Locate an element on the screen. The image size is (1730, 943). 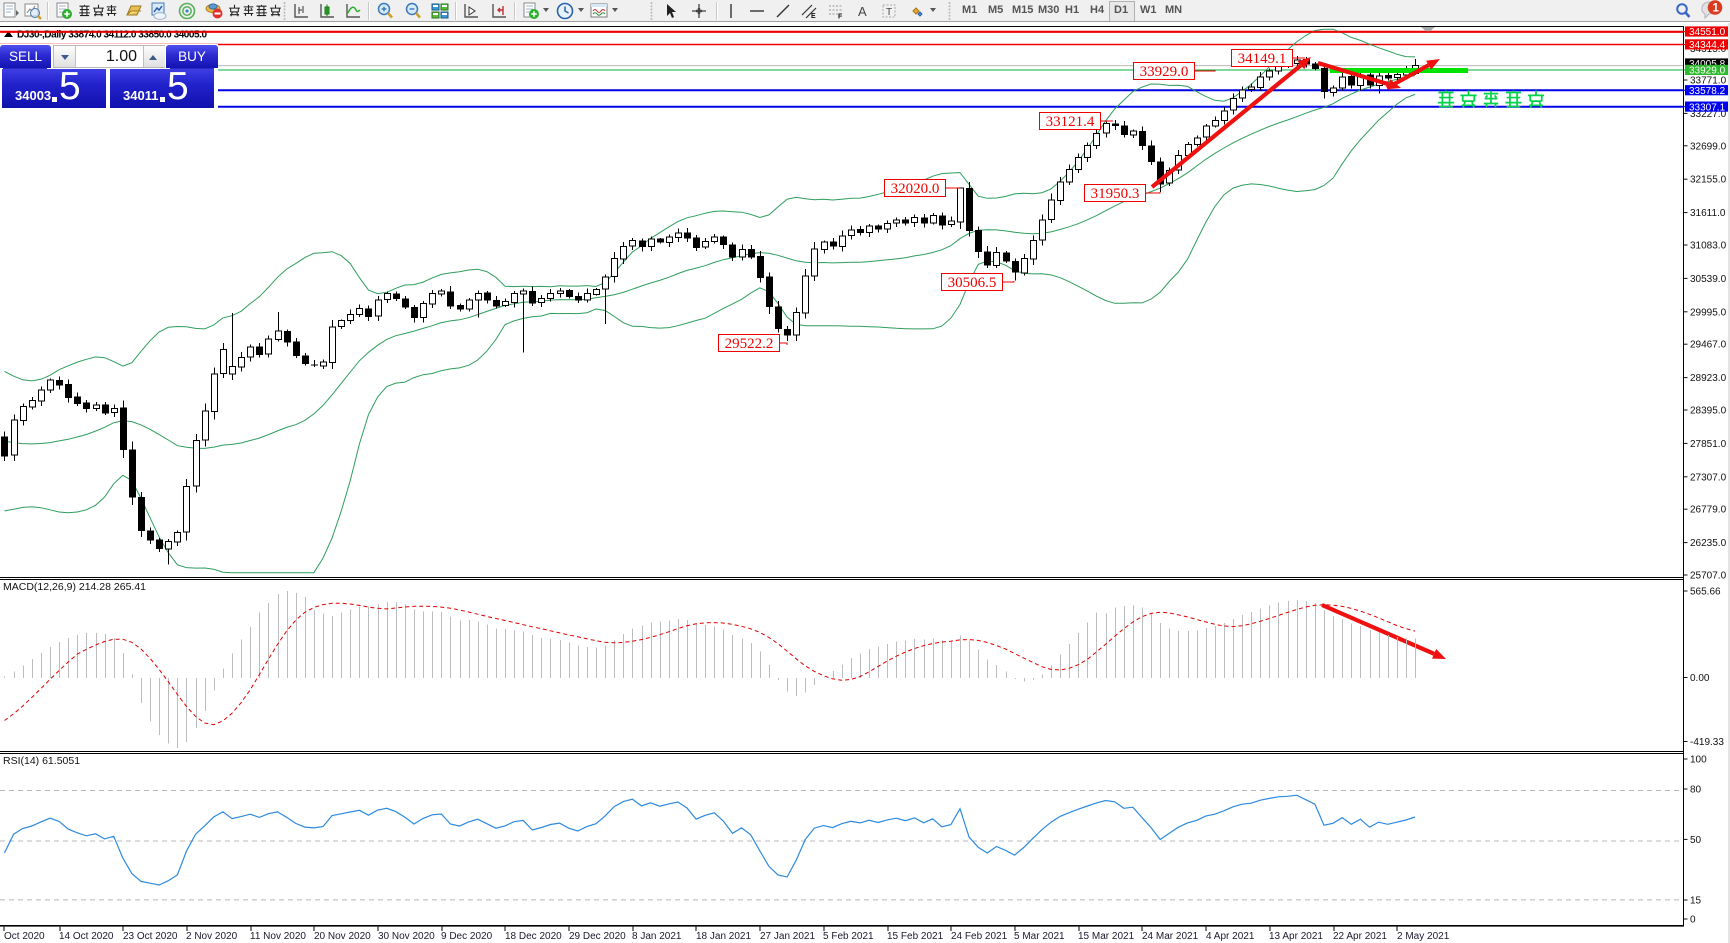
svg-text: 14 Oct 2020 is located at coordinates (86, 936).